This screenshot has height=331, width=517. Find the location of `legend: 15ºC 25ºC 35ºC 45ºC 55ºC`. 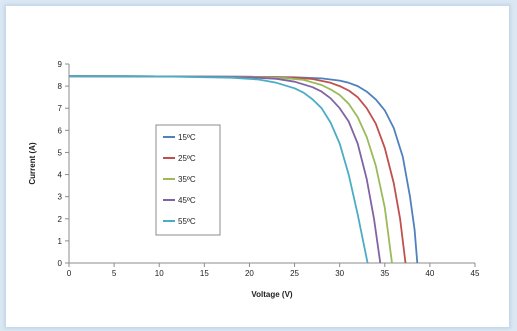

legend: 15ºC 25ºC 35ºC 45ºC 55ºC is located at coordinates (188, 180).